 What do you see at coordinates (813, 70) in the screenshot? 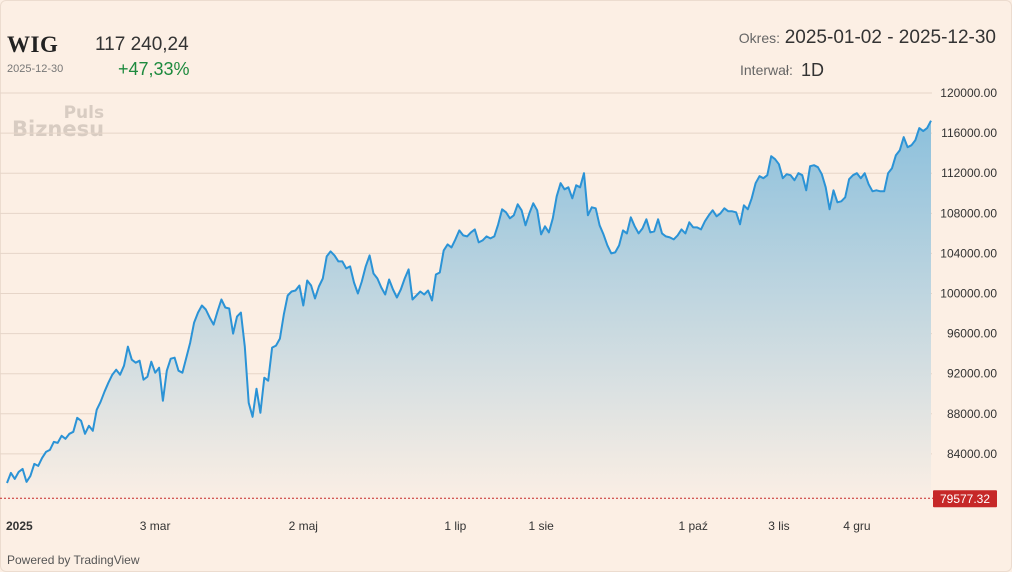
I see `interval-selector: 1D` at bounding box center [813, 70].